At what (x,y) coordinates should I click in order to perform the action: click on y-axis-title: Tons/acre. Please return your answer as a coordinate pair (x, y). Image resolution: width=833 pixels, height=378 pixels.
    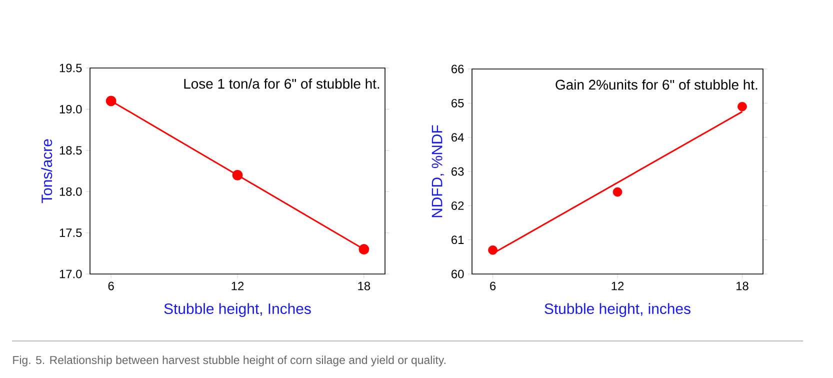
    Looking at the image, I should click on (46, 171).